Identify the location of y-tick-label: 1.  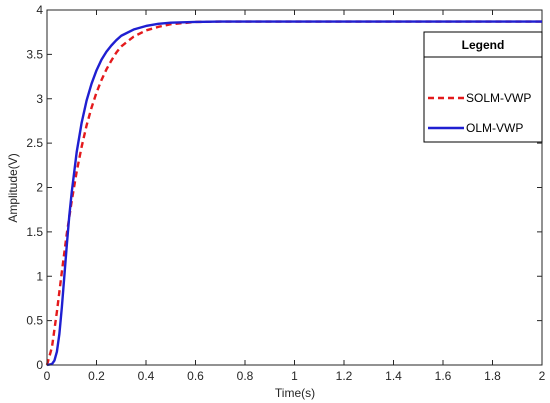
(39, 276).